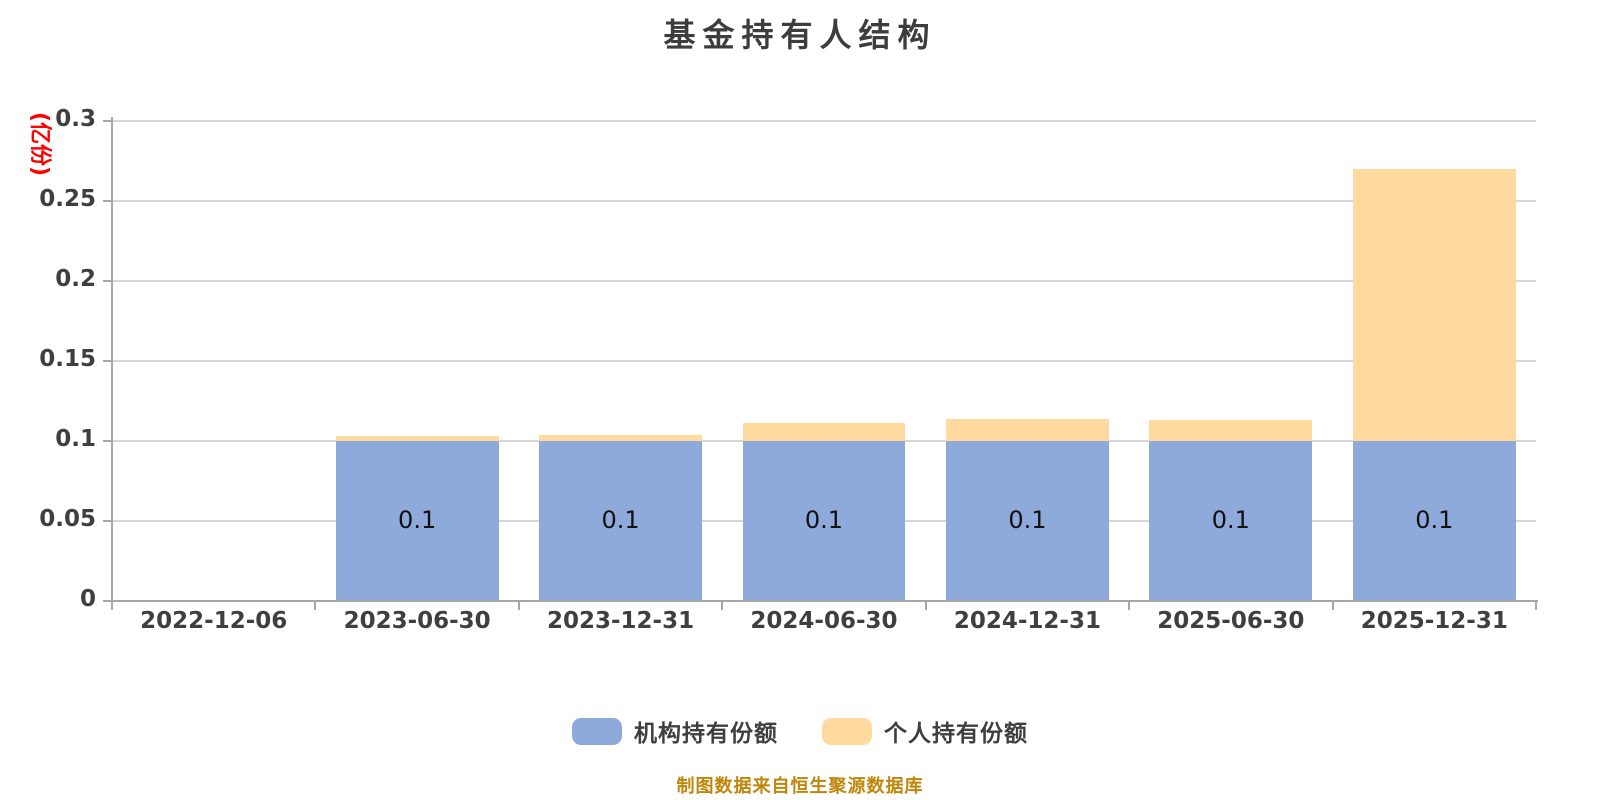  Describe the element at coordinates (67, 199) in the screenshot. I see `y-tick-label: 0.25` at that location.